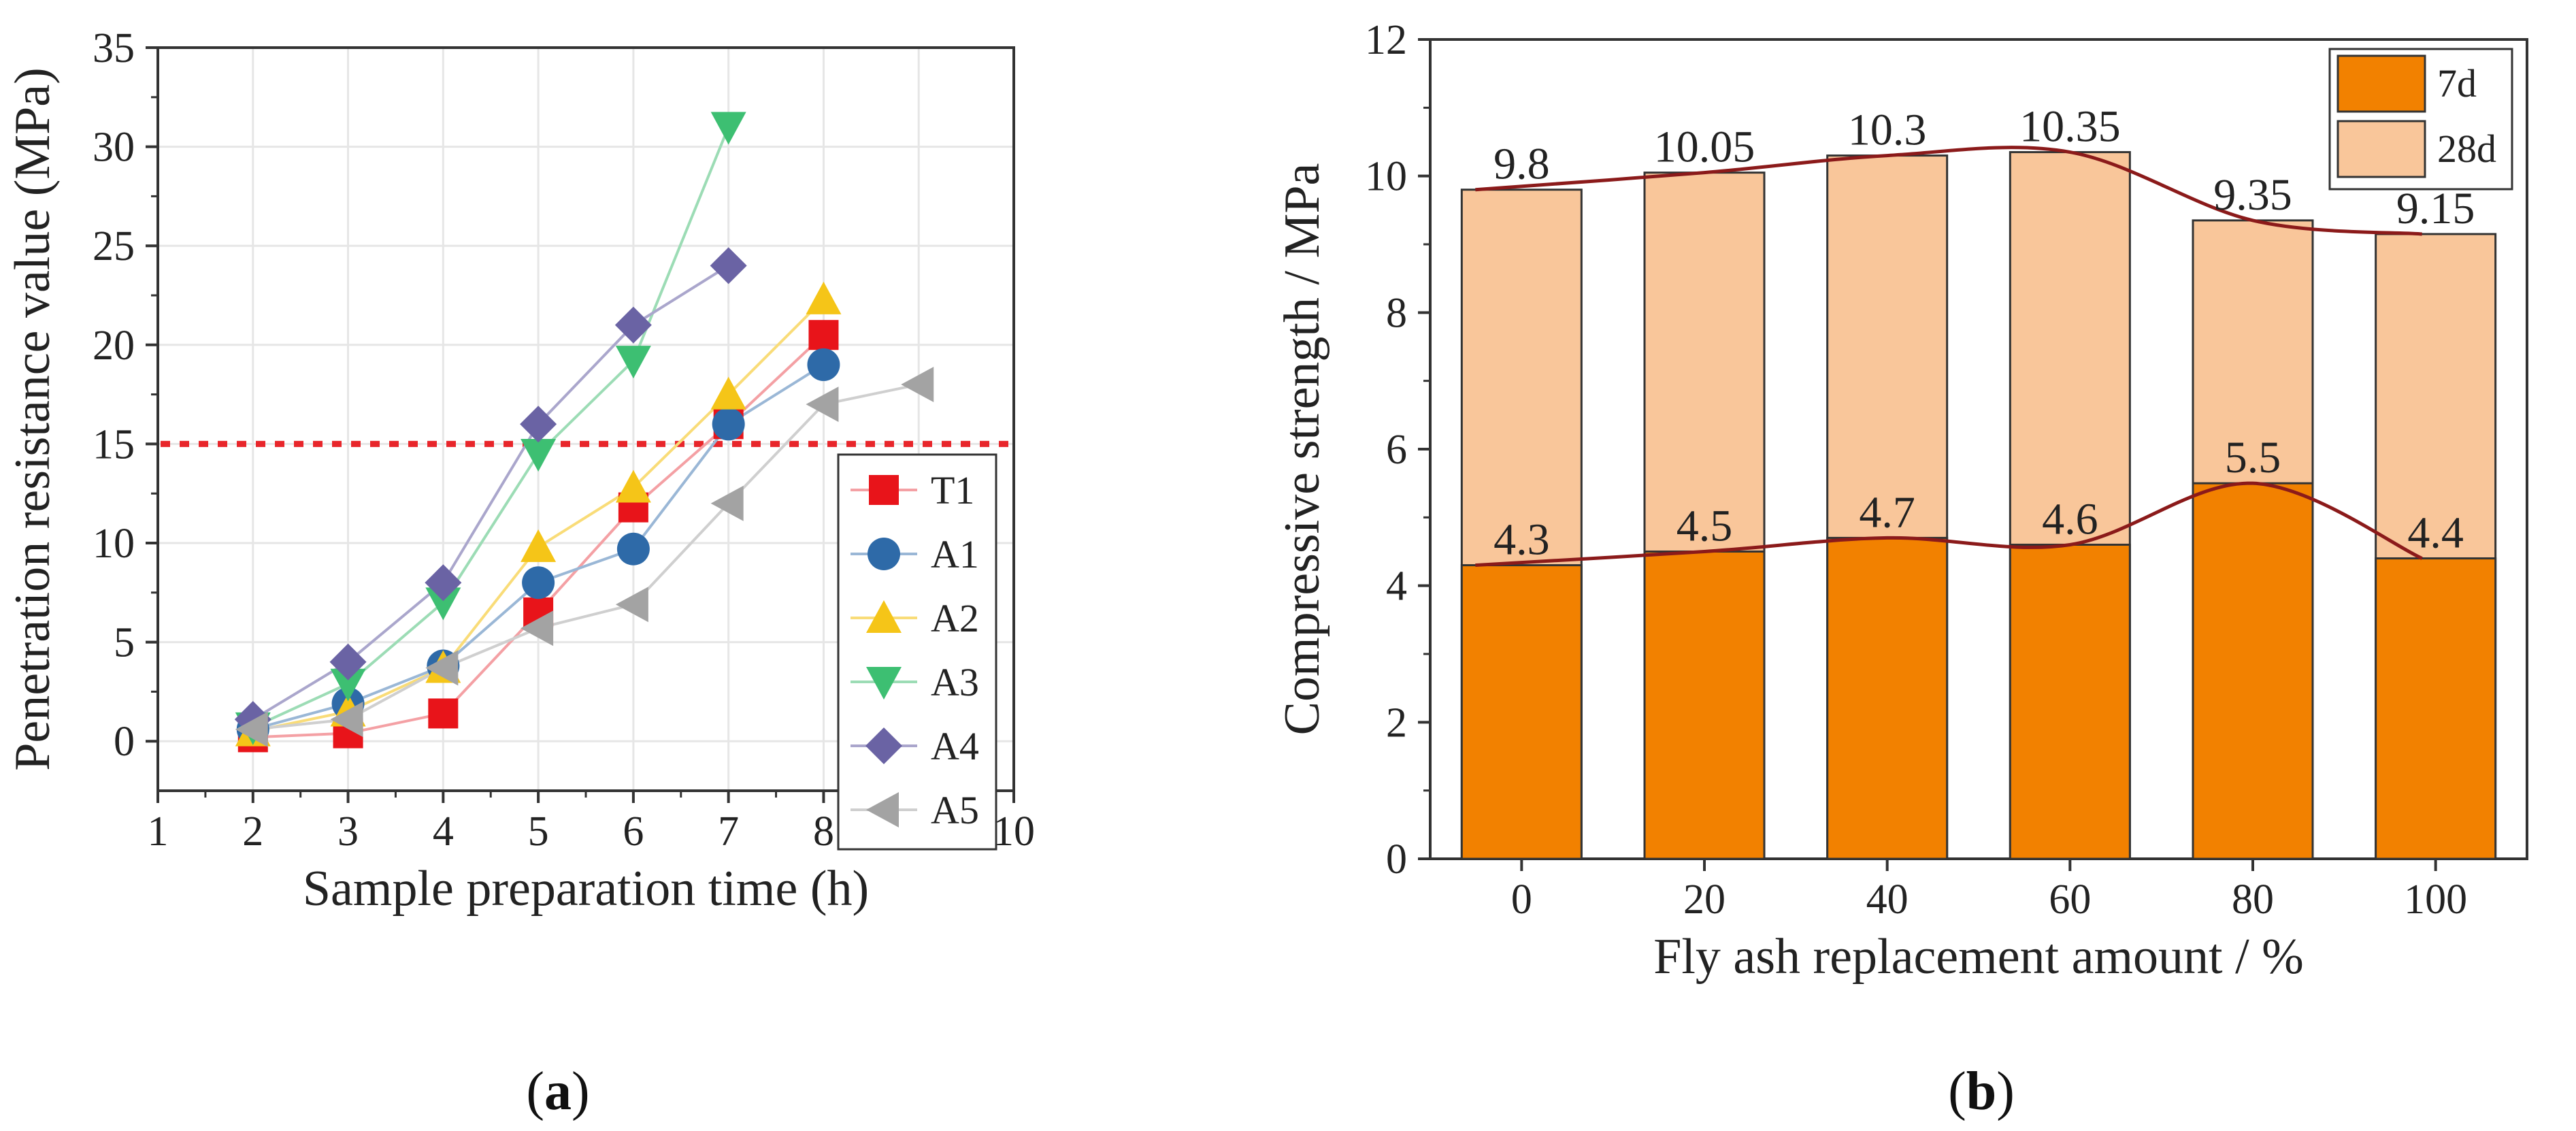 Image resolution: width=2576 pixels, height=1131 pixels. Describe the element at coordinates (114, 444) in the screenshot. I see `y-tick-label: 15` at that location.